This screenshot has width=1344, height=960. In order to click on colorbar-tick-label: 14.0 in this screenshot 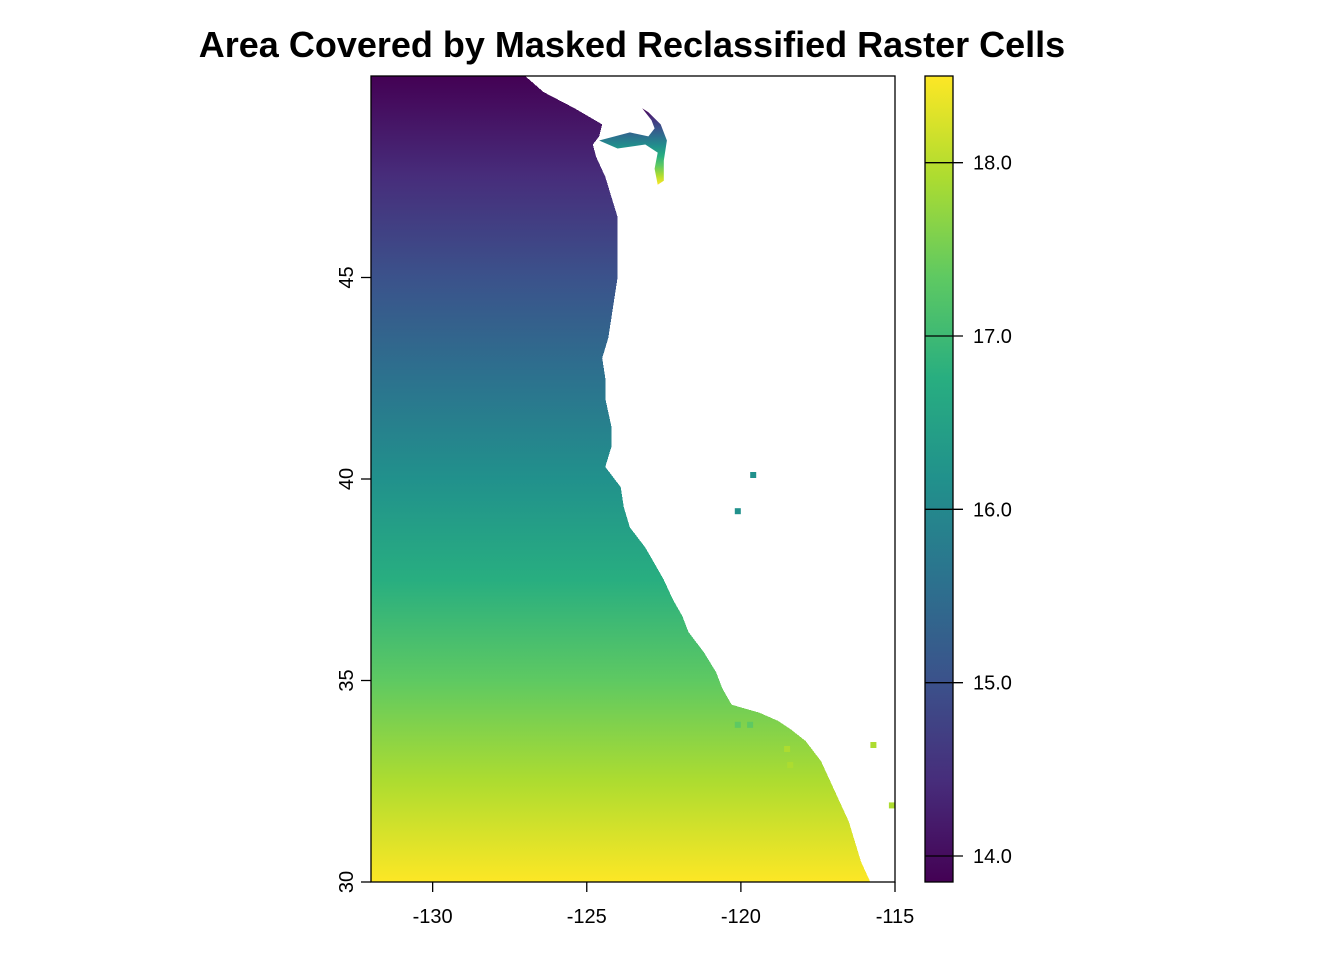, I will do `click(992, 857)`.